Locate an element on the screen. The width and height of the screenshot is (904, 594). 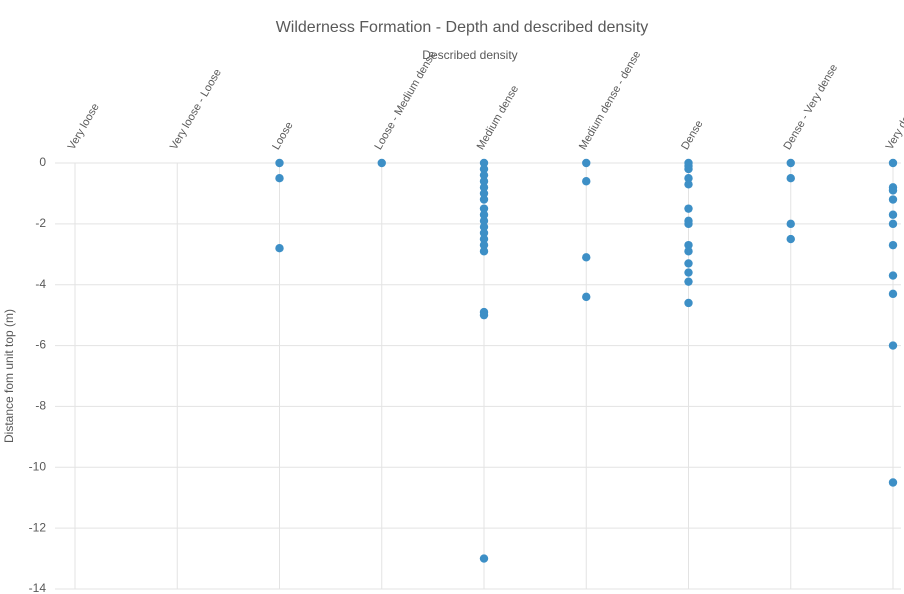
y-tick-label: -12 is located at coordinates (38, 527).